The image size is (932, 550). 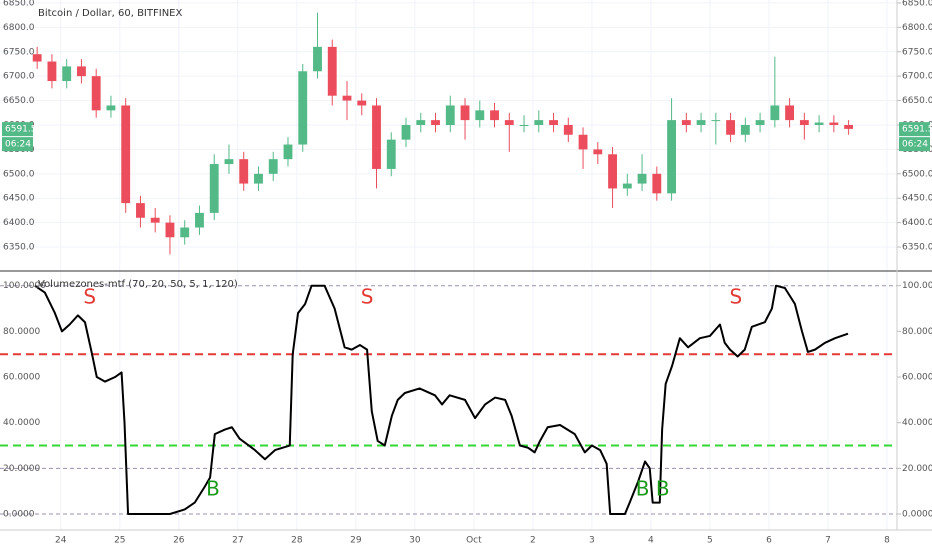 I want to click on y-tick-label-right: 20.0000, so click(x=917, y=469).